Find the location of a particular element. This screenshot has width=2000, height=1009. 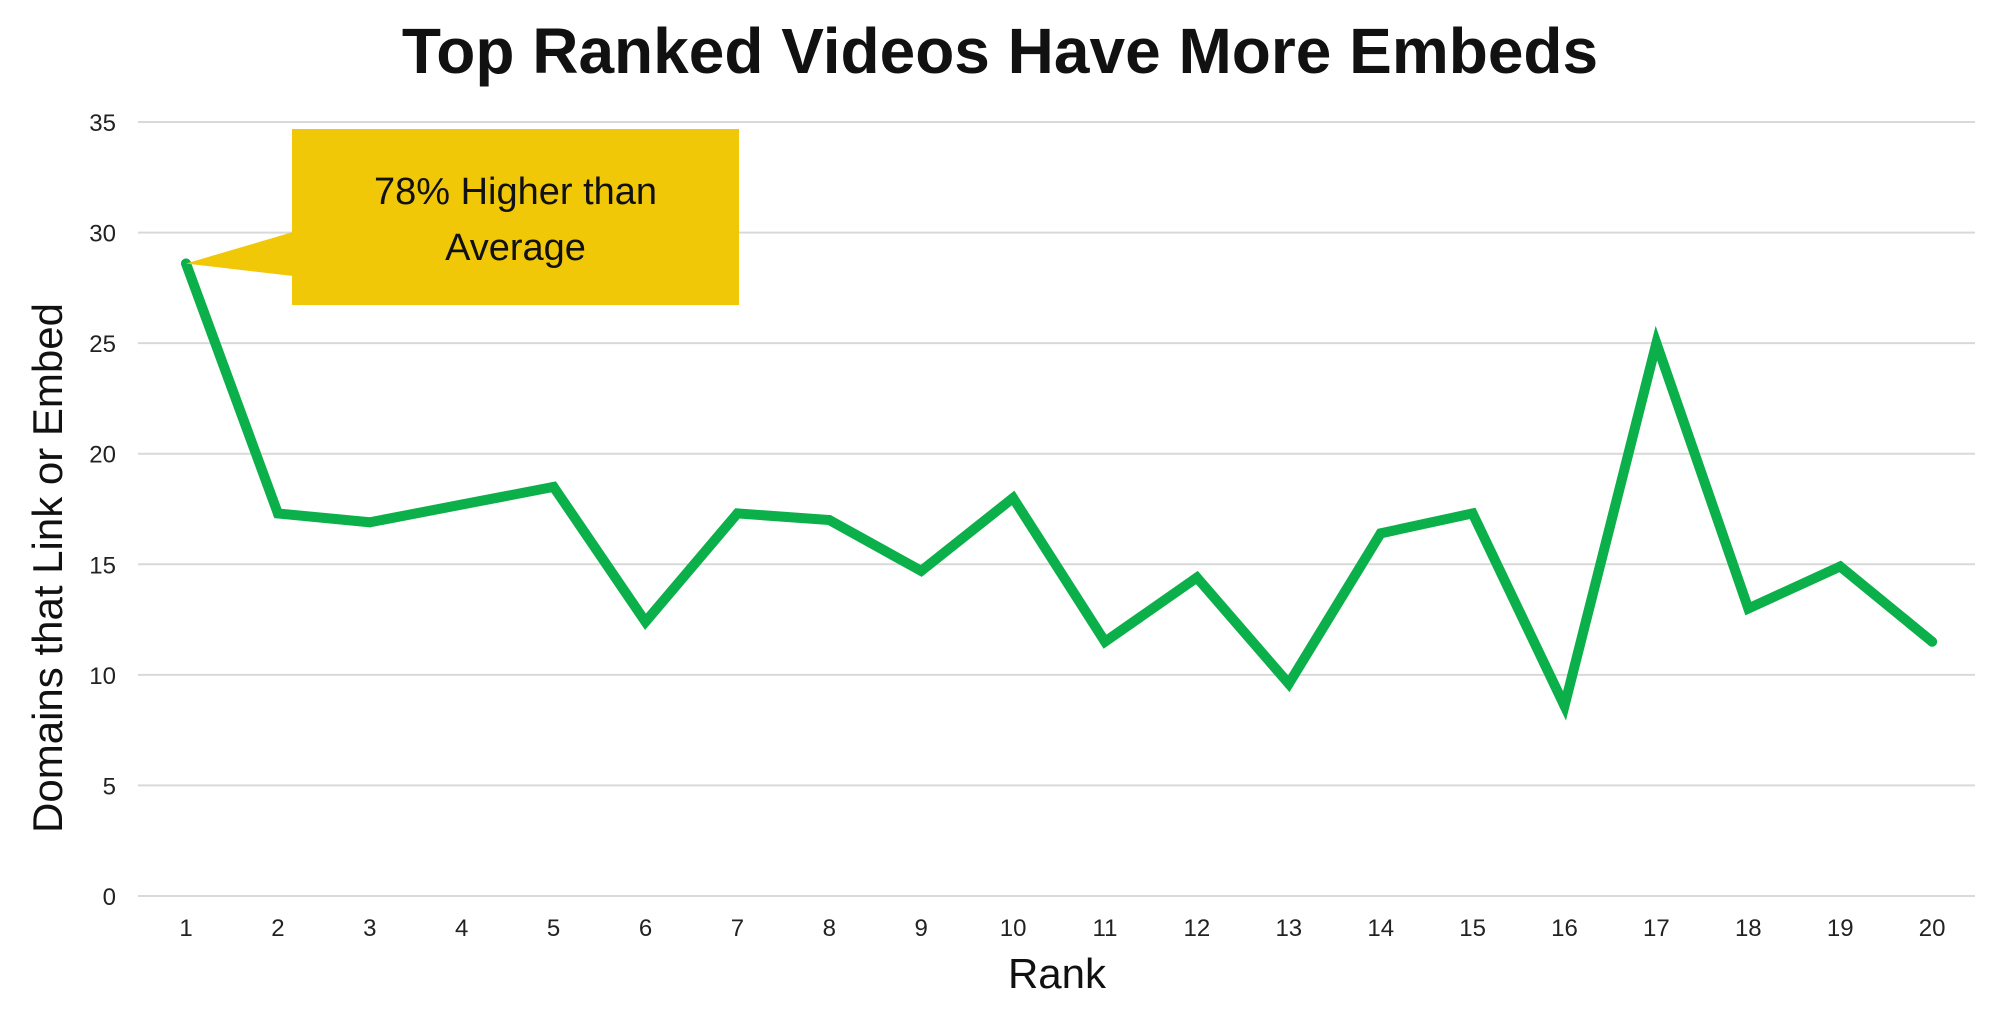

x-tick-label: 4 is located at coordinates (461, 928).